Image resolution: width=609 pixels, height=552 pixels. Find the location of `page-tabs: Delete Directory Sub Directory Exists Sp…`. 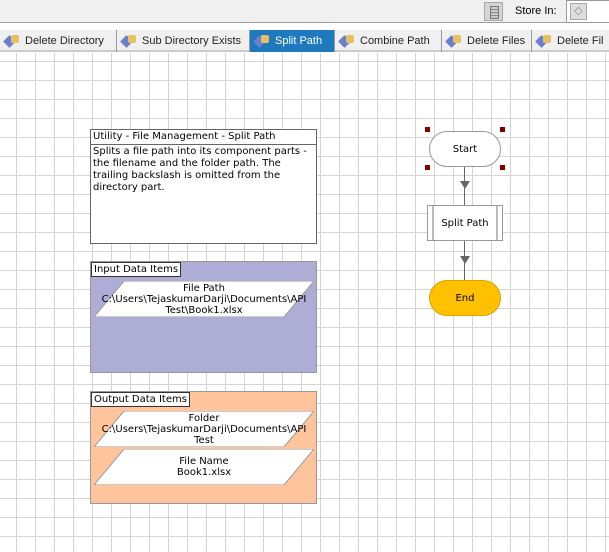

page-tabs: Delete Directory Sub Directory Exists Sp… is located at coordinates (304, 41).